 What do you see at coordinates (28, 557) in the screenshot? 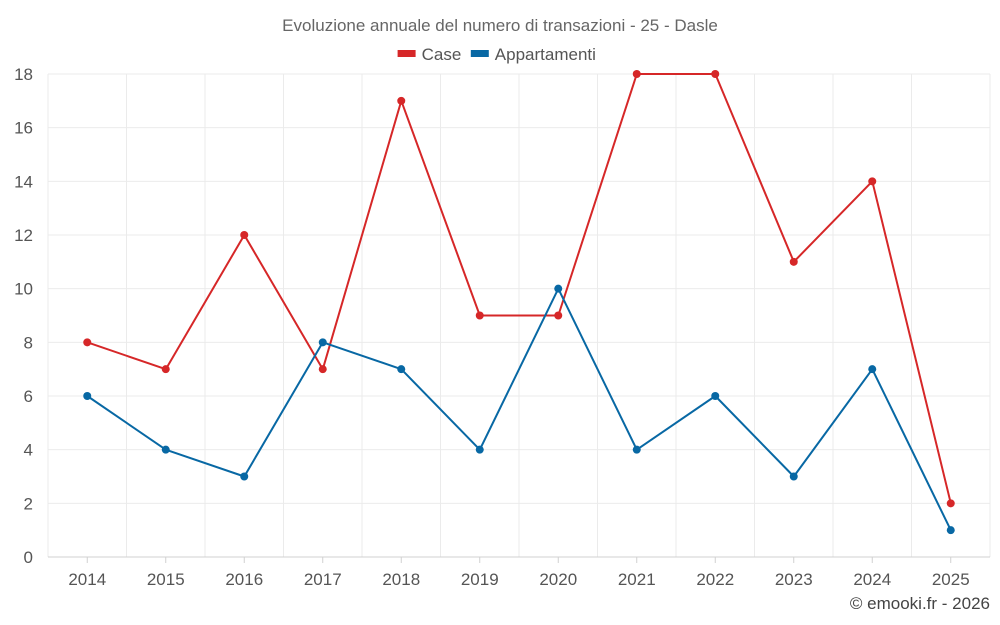
I see `y-tick-label: 0` at bounding box center [28, 557].